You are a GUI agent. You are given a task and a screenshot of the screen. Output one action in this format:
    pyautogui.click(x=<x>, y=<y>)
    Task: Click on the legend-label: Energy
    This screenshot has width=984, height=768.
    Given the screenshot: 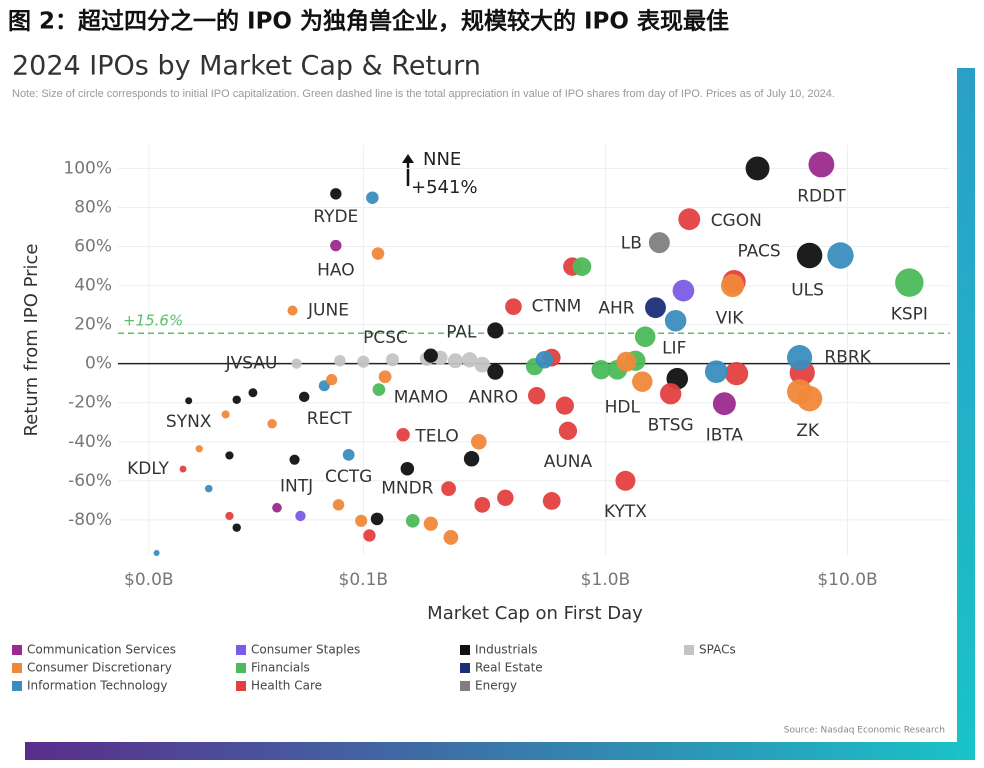 What is the action you would take?
    pyautogui.click(x=496, y=686)
    